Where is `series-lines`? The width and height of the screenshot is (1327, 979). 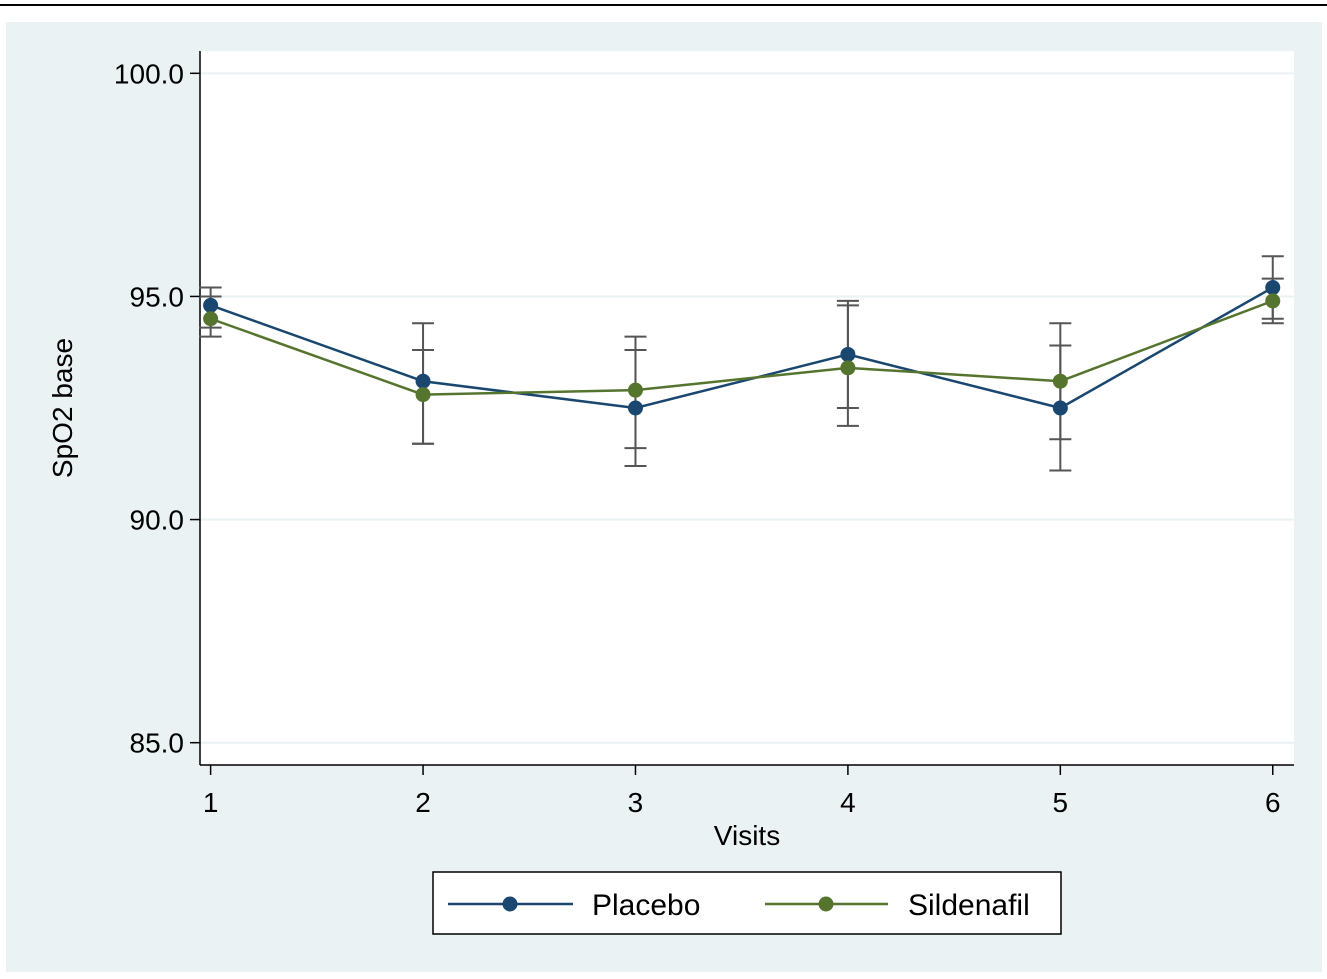 series-lines is located at coordinates (742, 348).